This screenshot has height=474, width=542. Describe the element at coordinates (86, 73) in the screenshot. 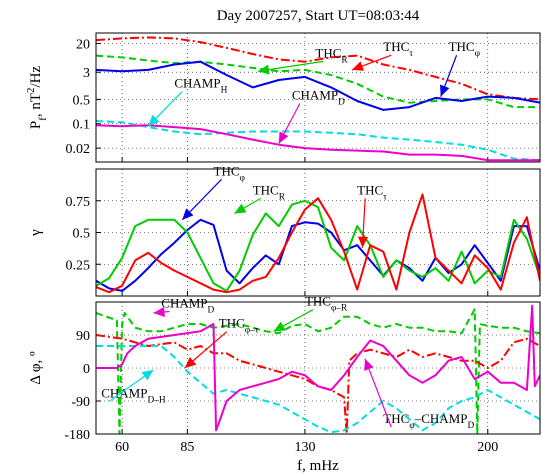

I see `y-tick-label: 3` at that location.